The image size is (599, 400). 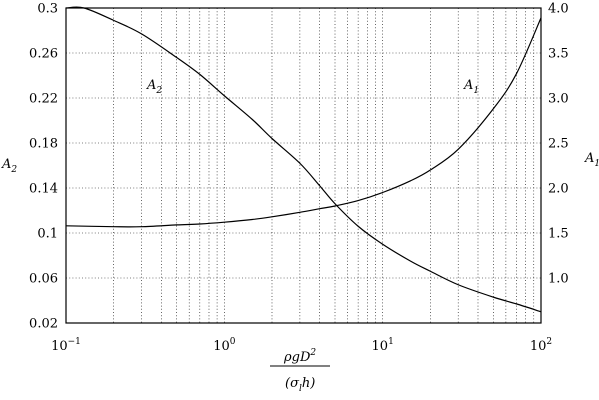 I want to click on x-tick-label: 10², so click(x=541, y=345).